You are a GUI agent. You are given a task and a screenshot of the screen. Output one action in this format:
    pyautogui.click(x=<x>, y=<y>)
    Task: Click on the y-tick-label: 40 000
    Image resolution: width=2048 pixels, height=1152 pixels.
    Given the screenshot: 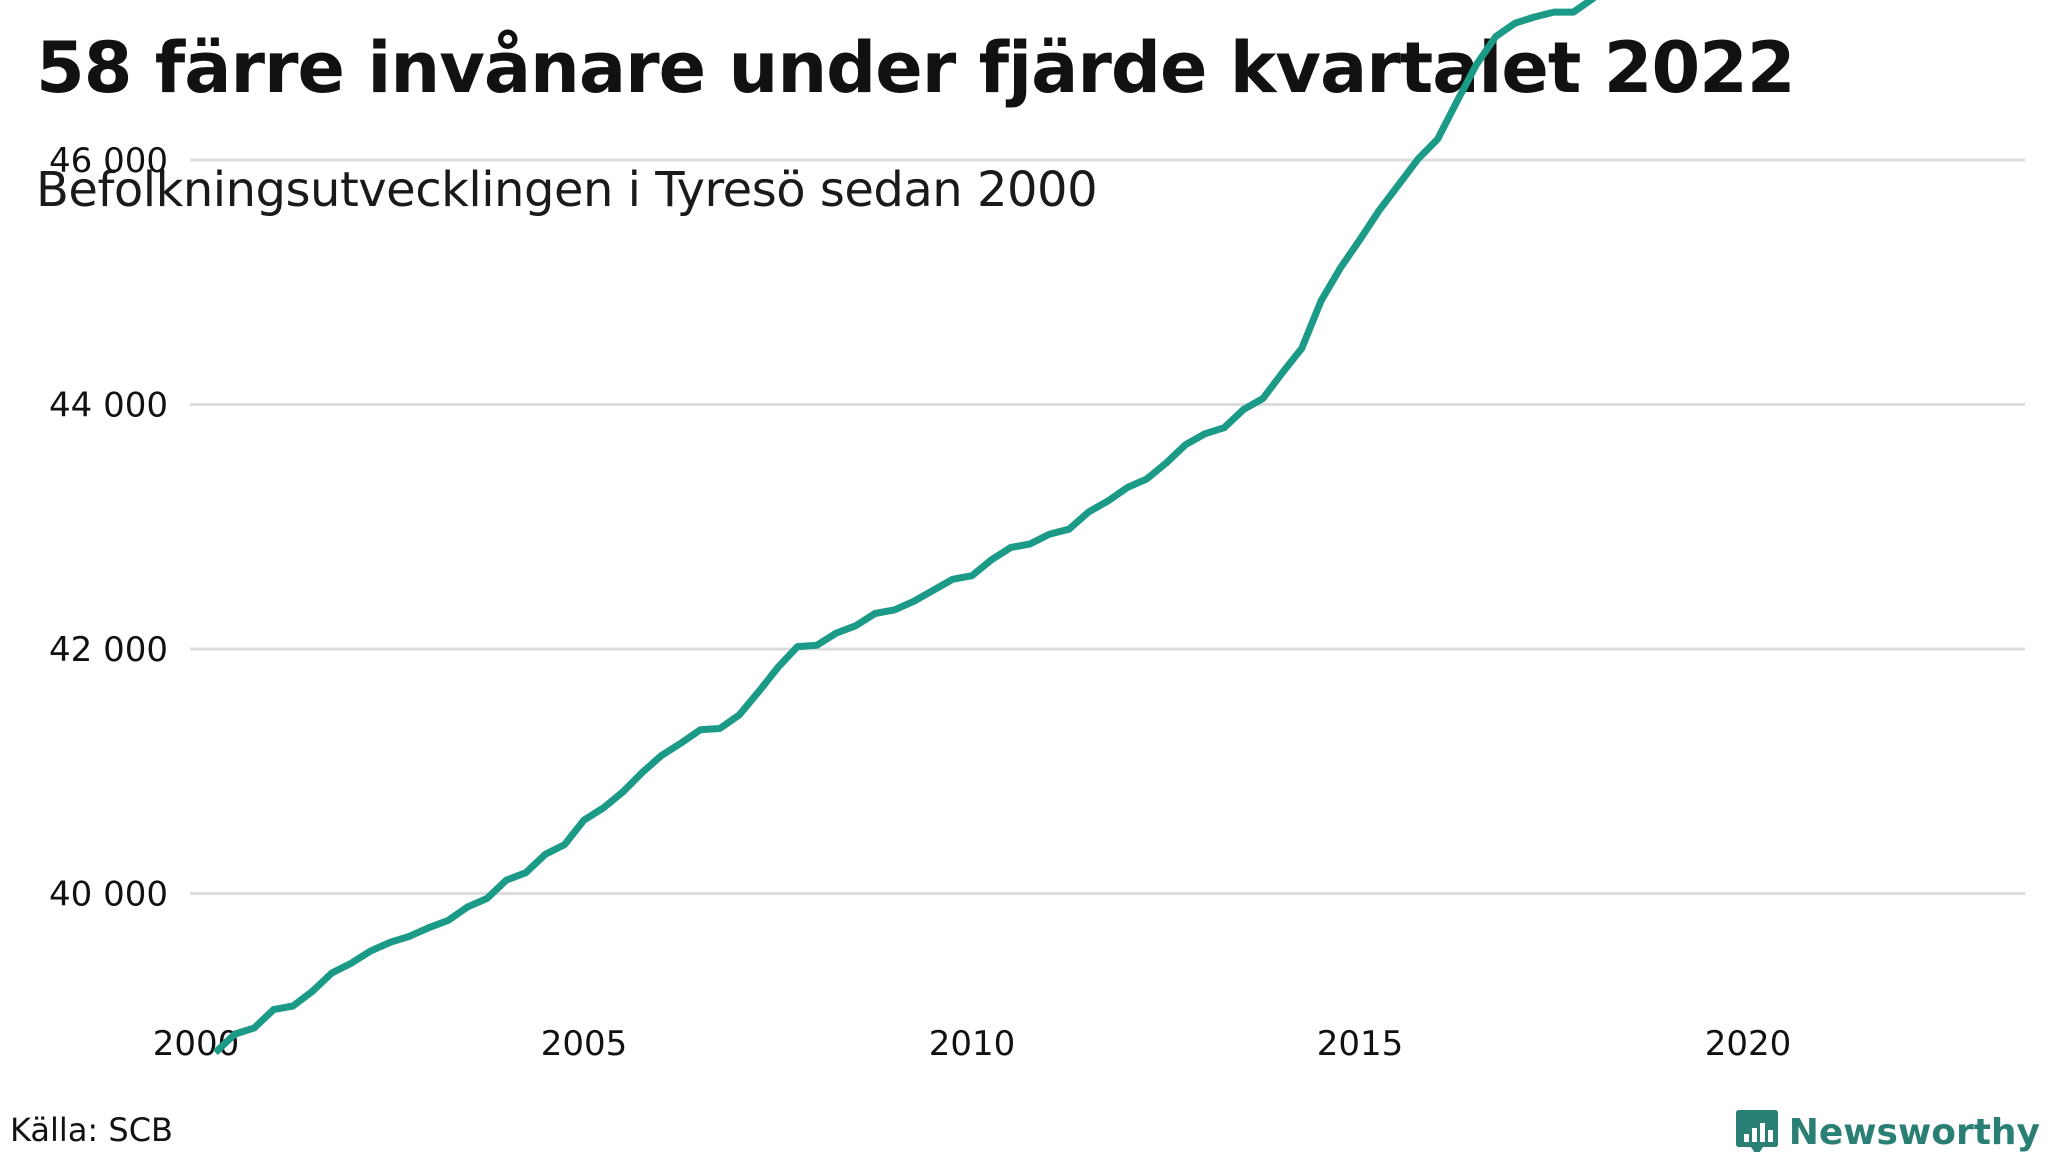 What is the action you would take?
    pyautogui.click(x=108, y=895)
    